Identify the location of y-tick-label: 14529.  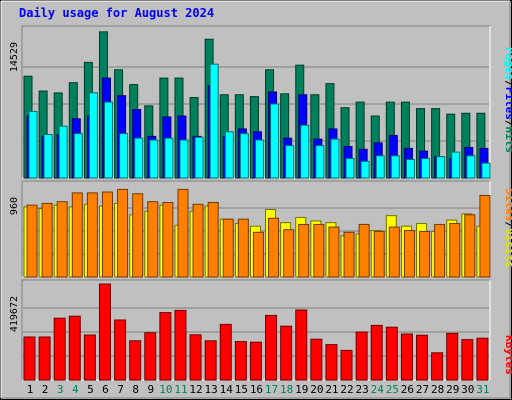
(14, 57).